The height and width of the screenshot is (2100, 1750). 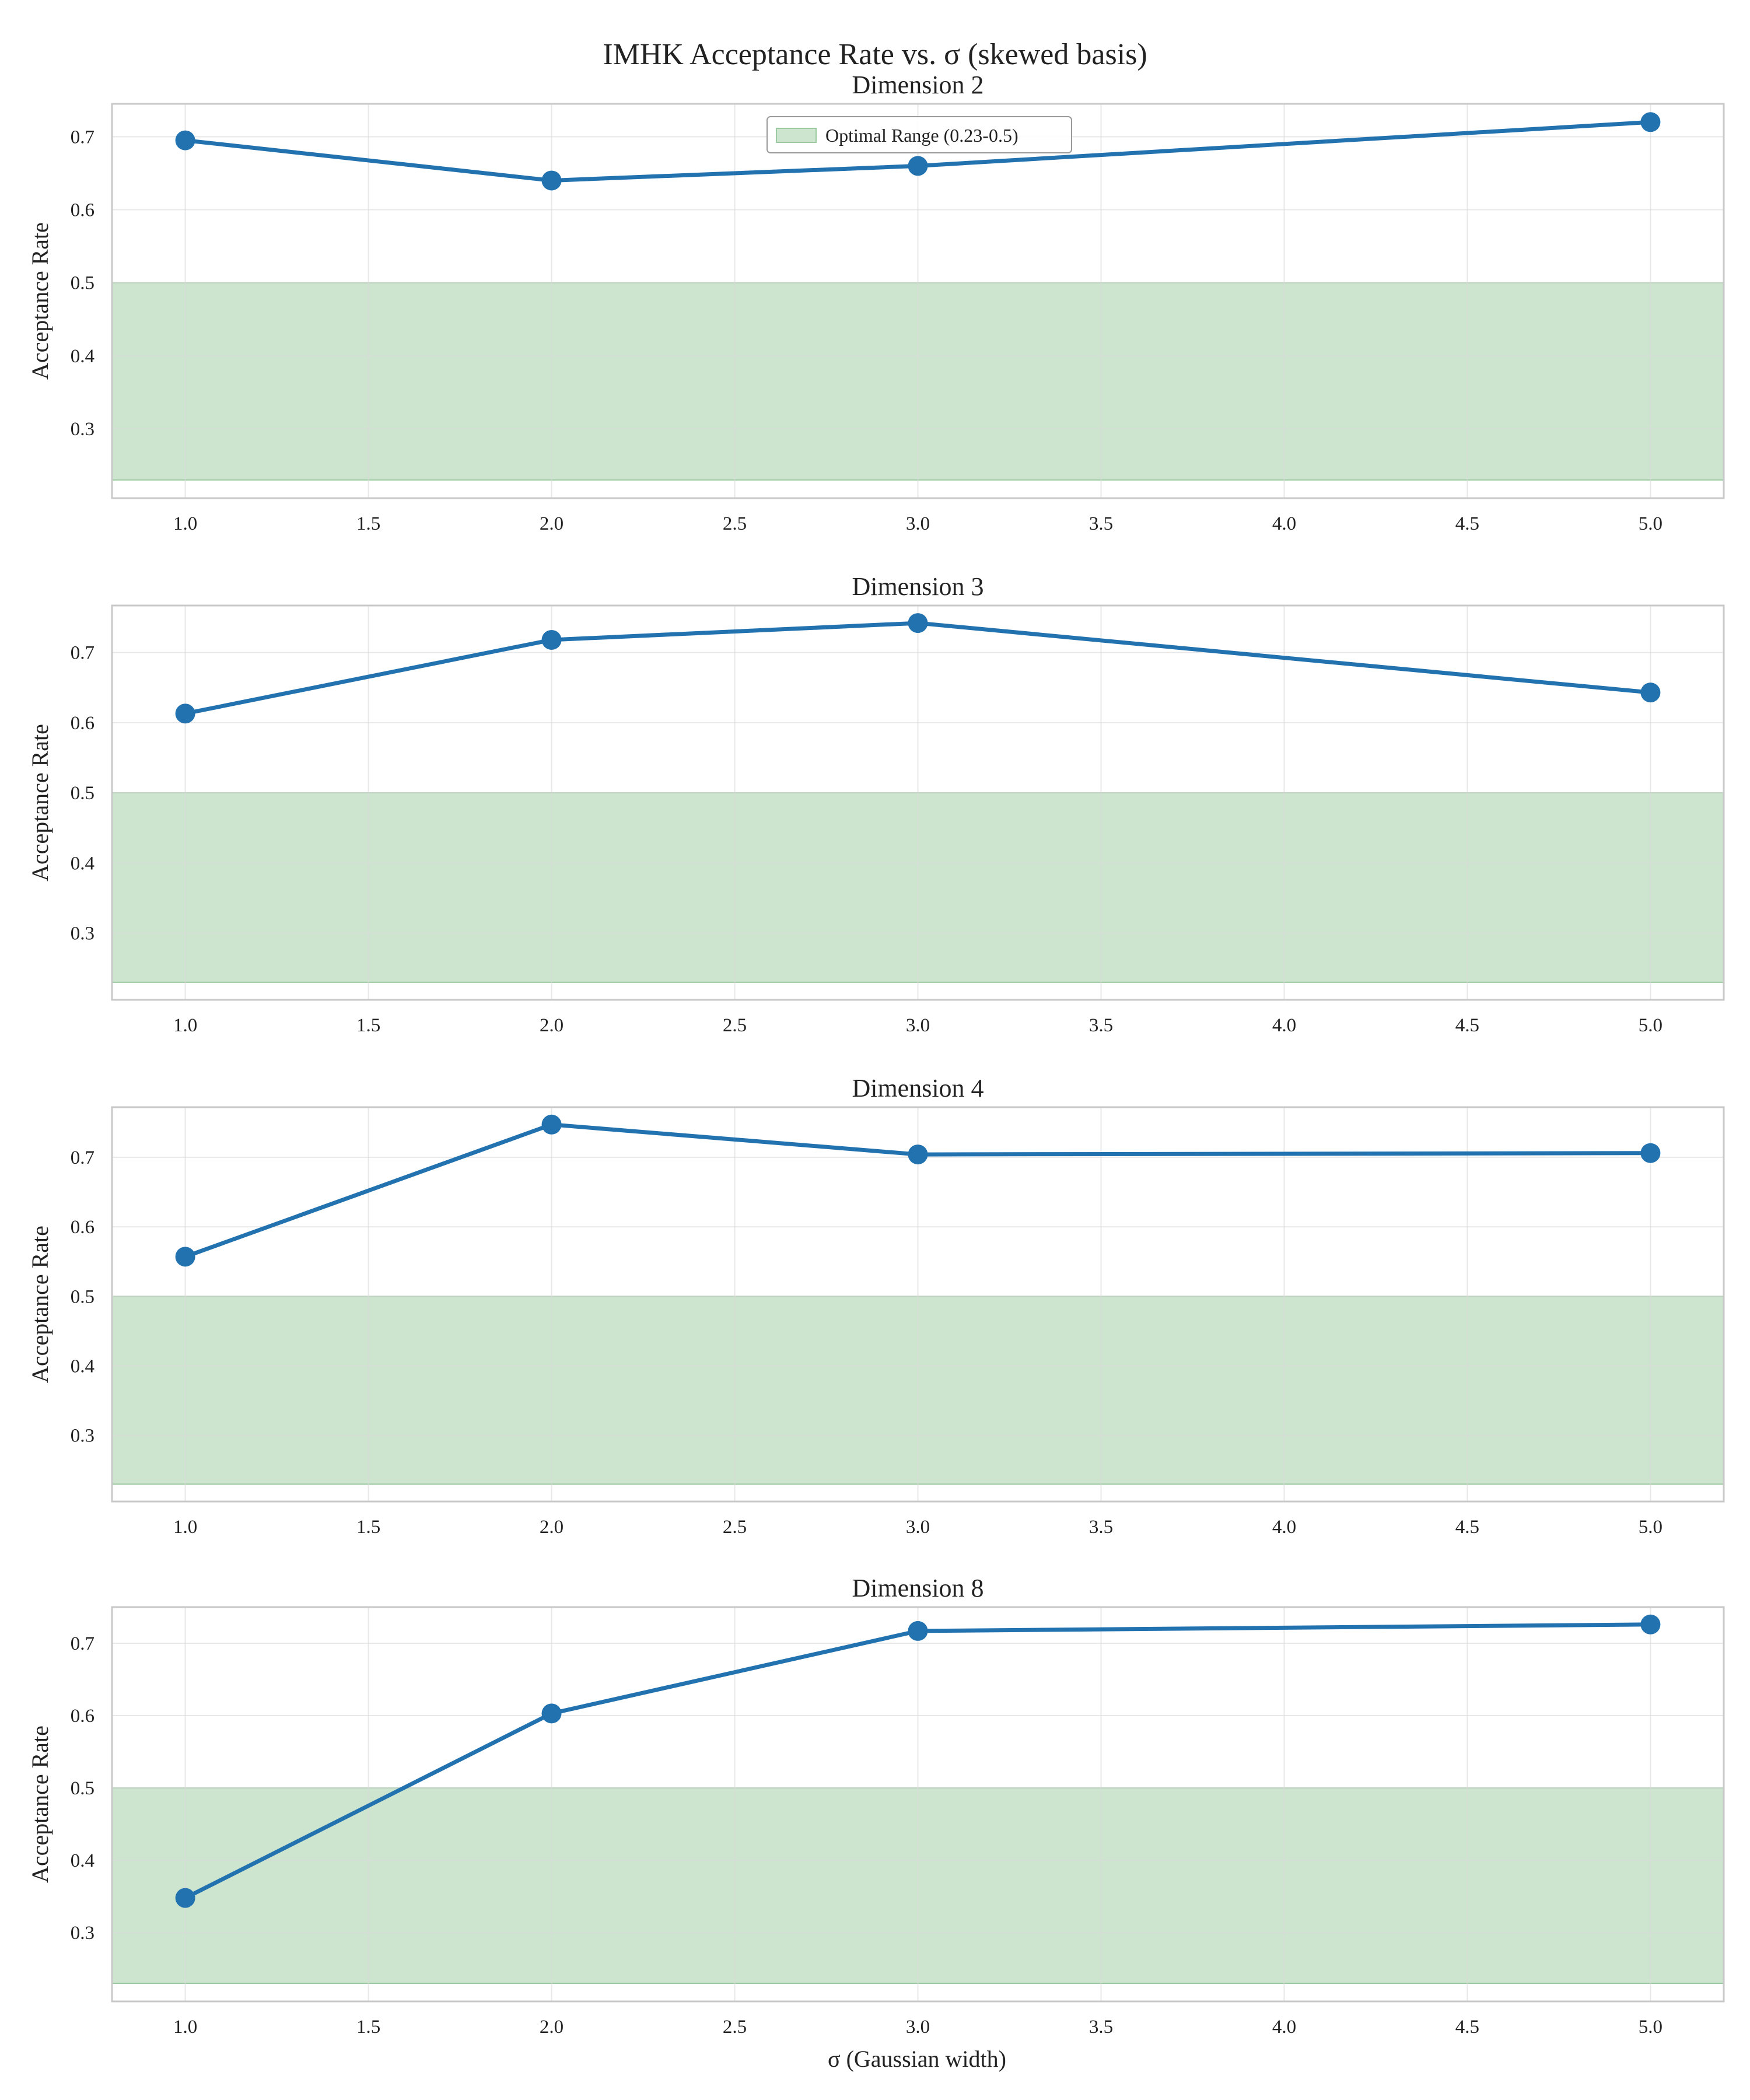 I want to click on x-axis-label: σ (Gaussian width), so click(x=917, y=2059).